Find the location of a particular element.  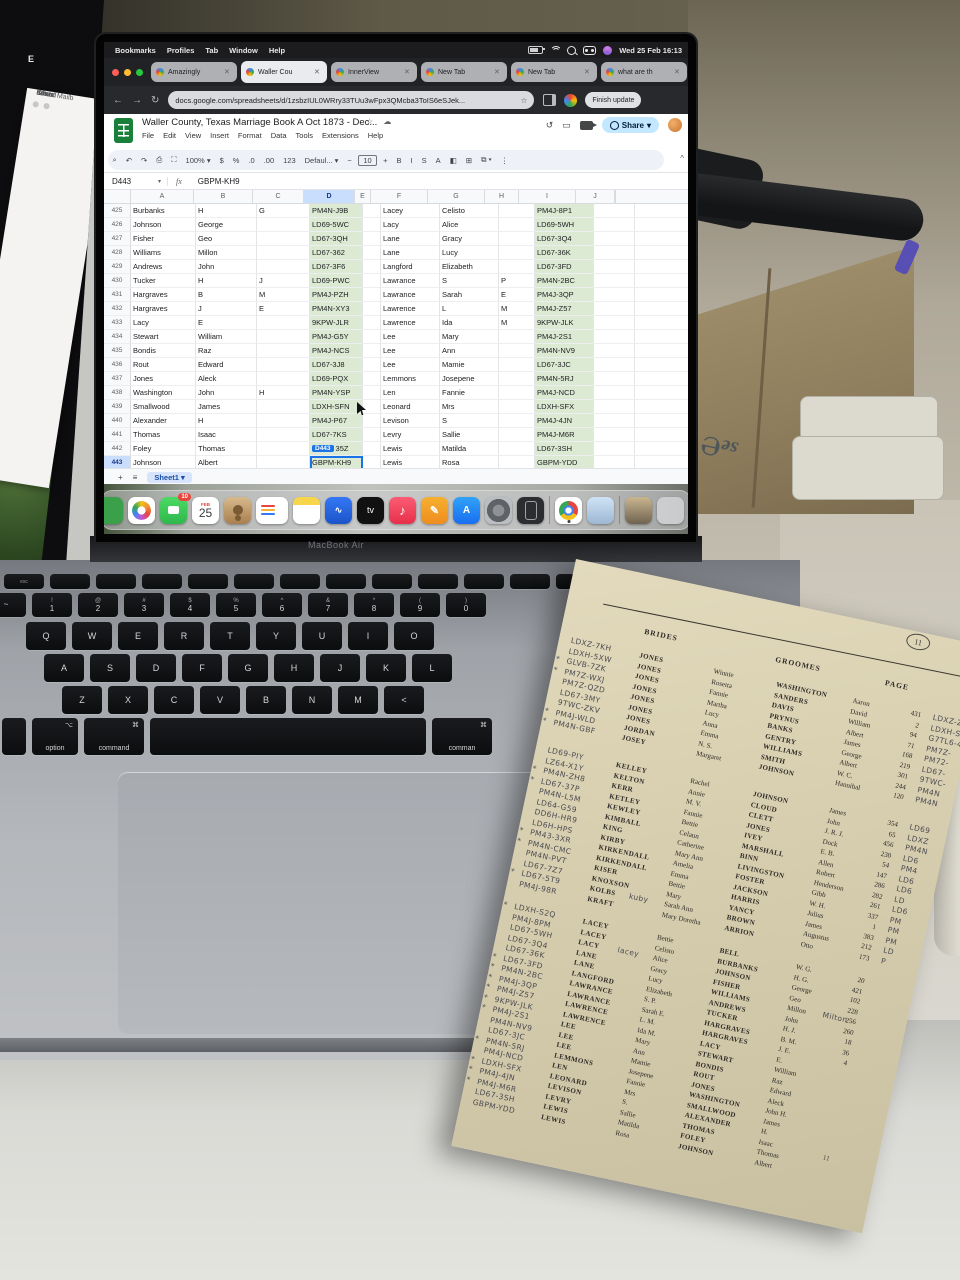

cell-b: E is located at coordinates (226, 323).